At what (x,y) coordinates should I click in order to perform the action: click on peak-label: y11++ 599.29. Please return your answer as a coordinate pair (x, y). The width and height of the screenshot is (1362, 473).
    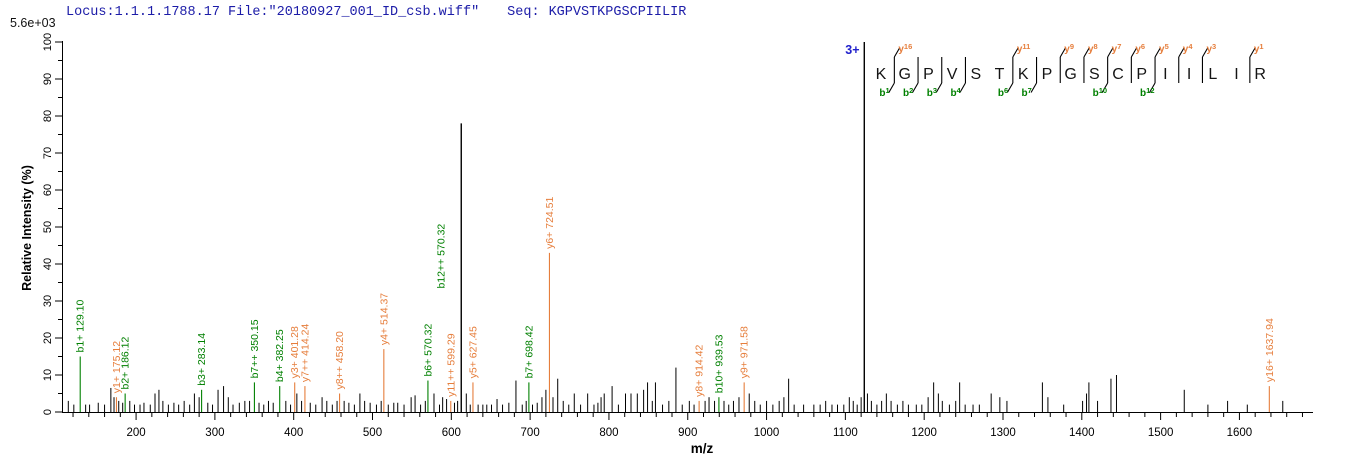
    Looking at the image, I should click on (451, 365).